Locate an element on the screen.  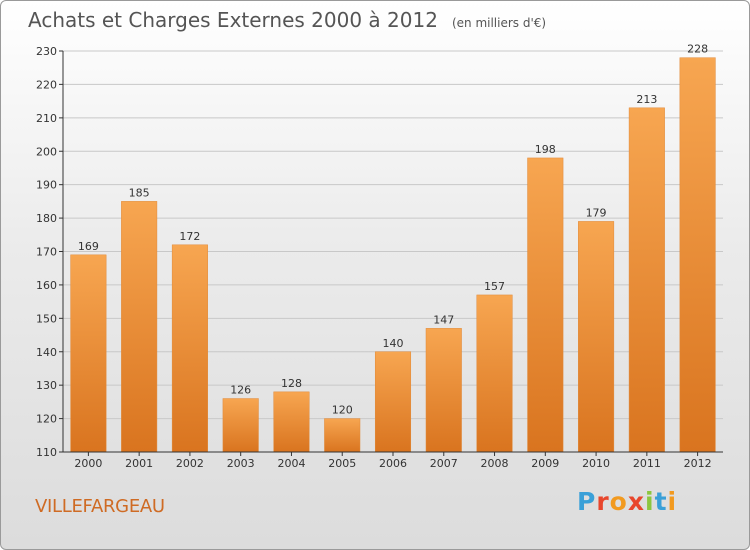
commune-name: VILLEFARGEAU is located at coordinates (100, 506).